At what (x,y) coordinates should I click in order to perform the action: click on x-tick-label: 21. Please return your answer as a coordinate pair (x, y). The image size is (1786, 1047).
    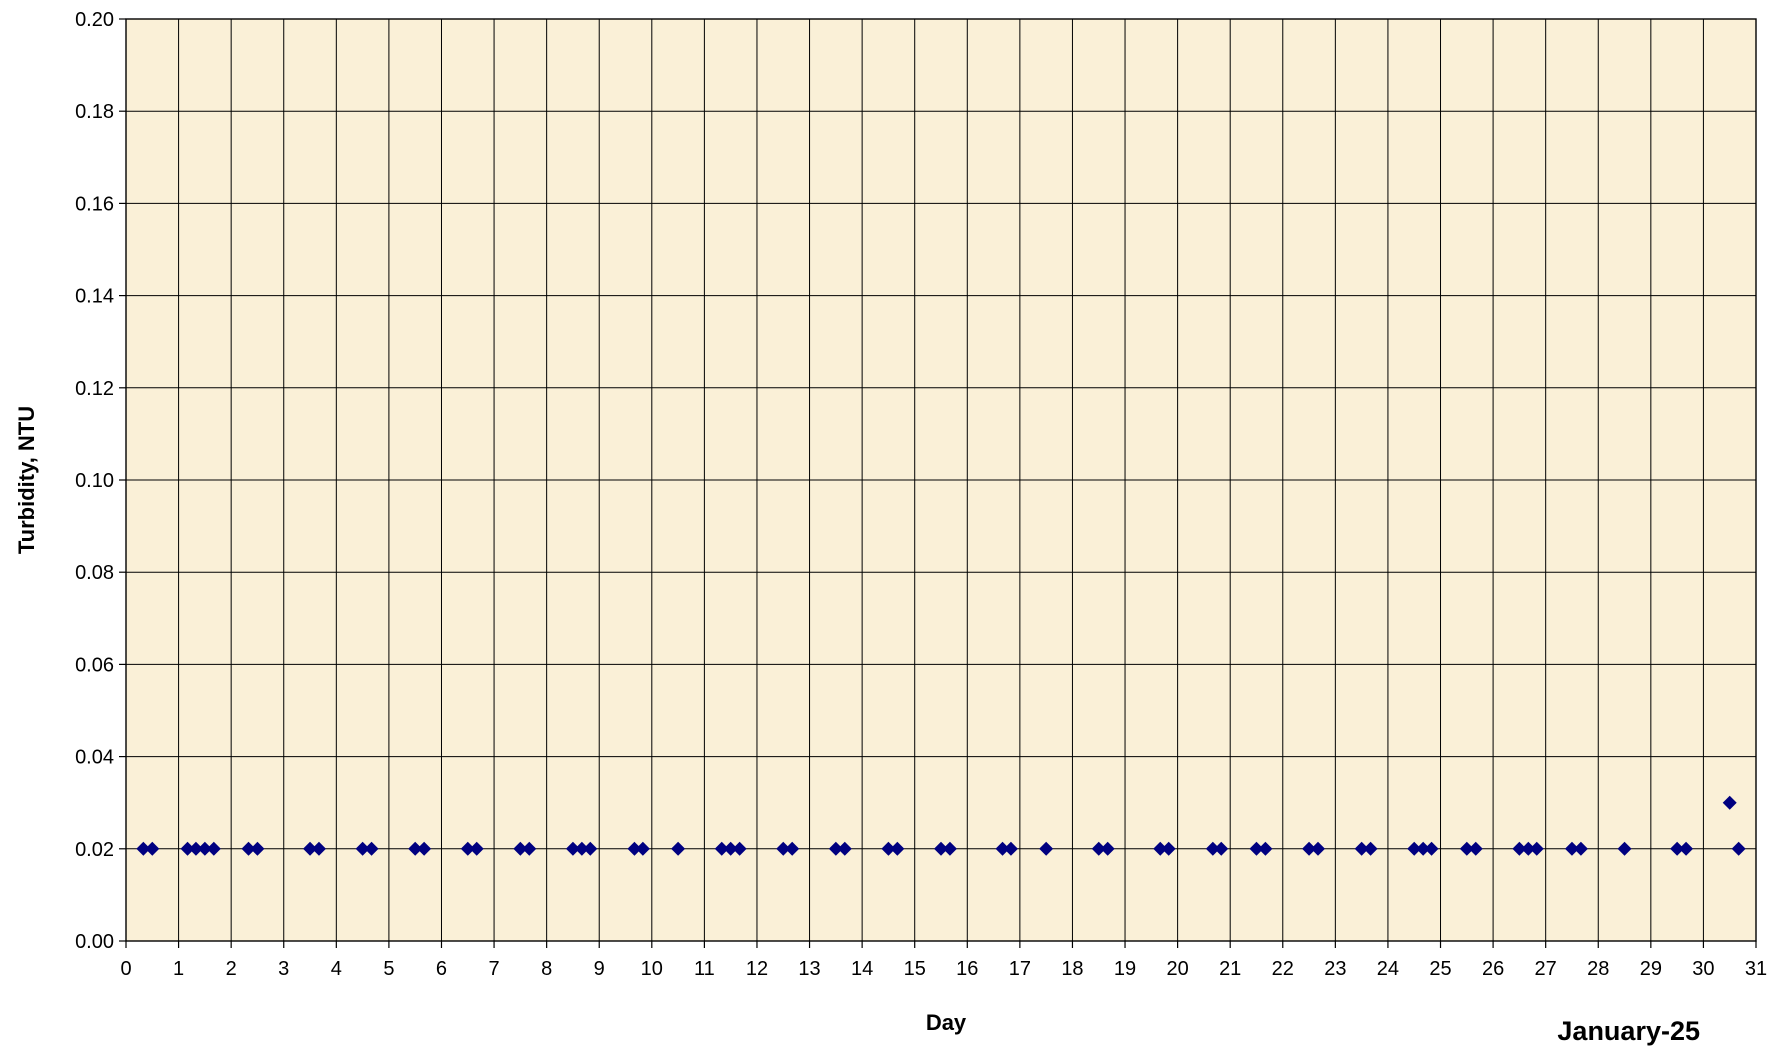
    Looking at the image, I should click on (1230, 969).